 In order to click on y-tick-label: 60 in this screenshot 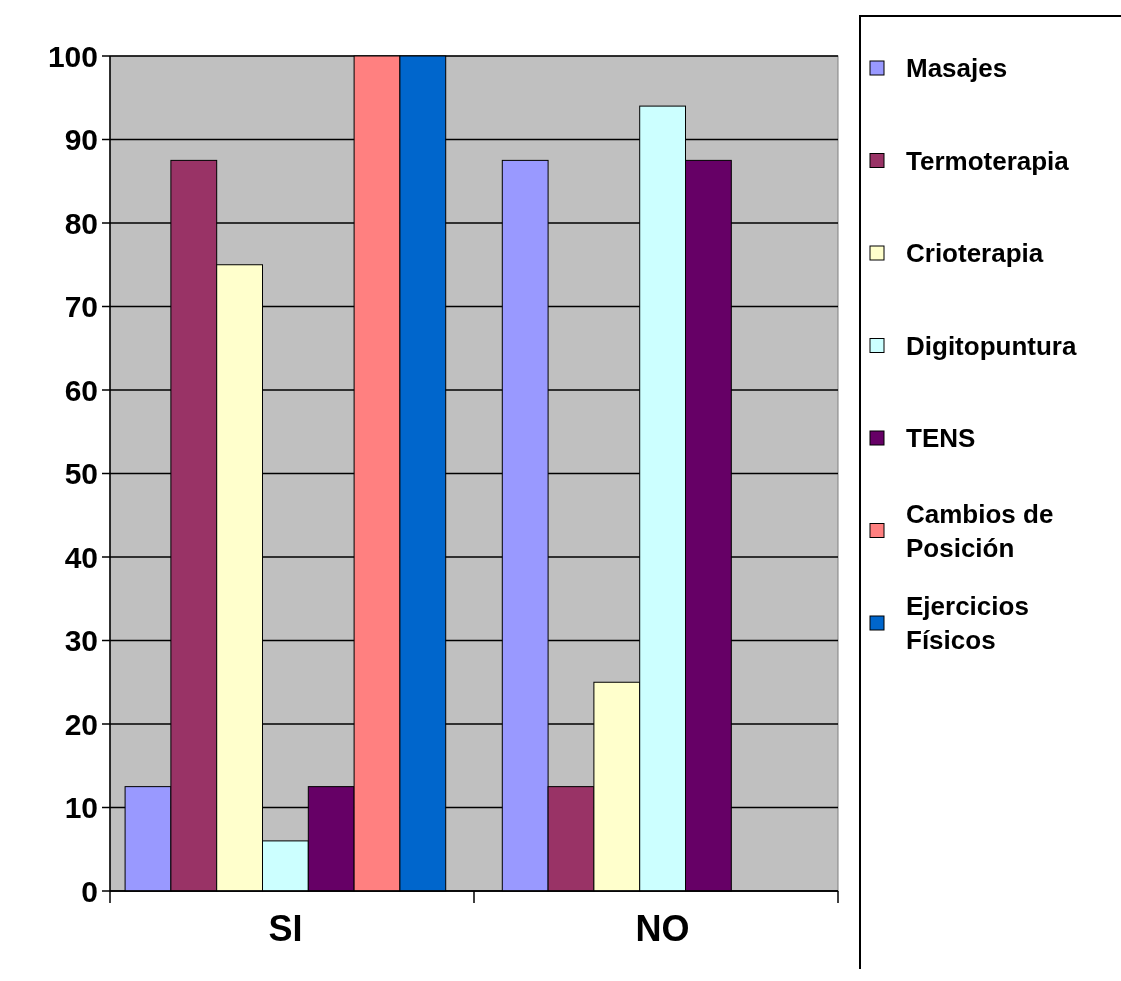, I will do `click(81, 390)`.